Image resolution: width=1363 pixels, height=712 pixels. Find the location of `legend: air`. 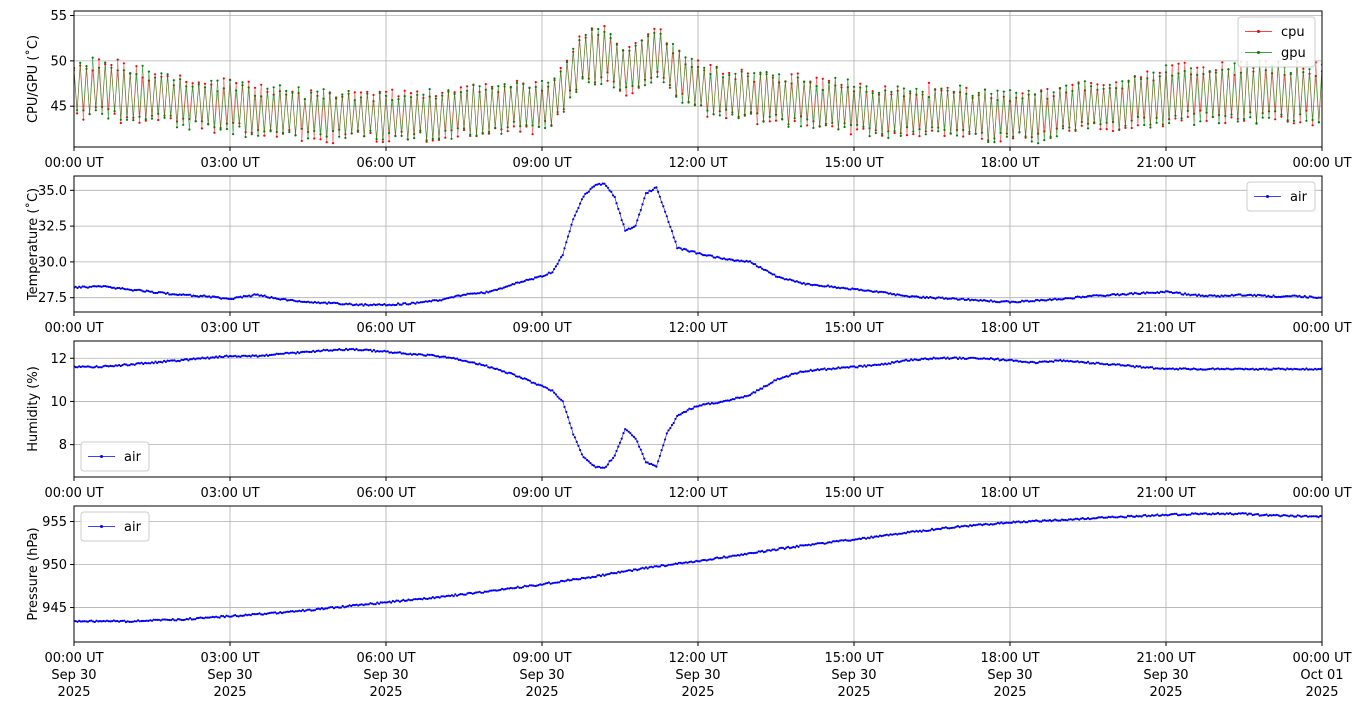

legend: air is located at coordinates (1281, 196).